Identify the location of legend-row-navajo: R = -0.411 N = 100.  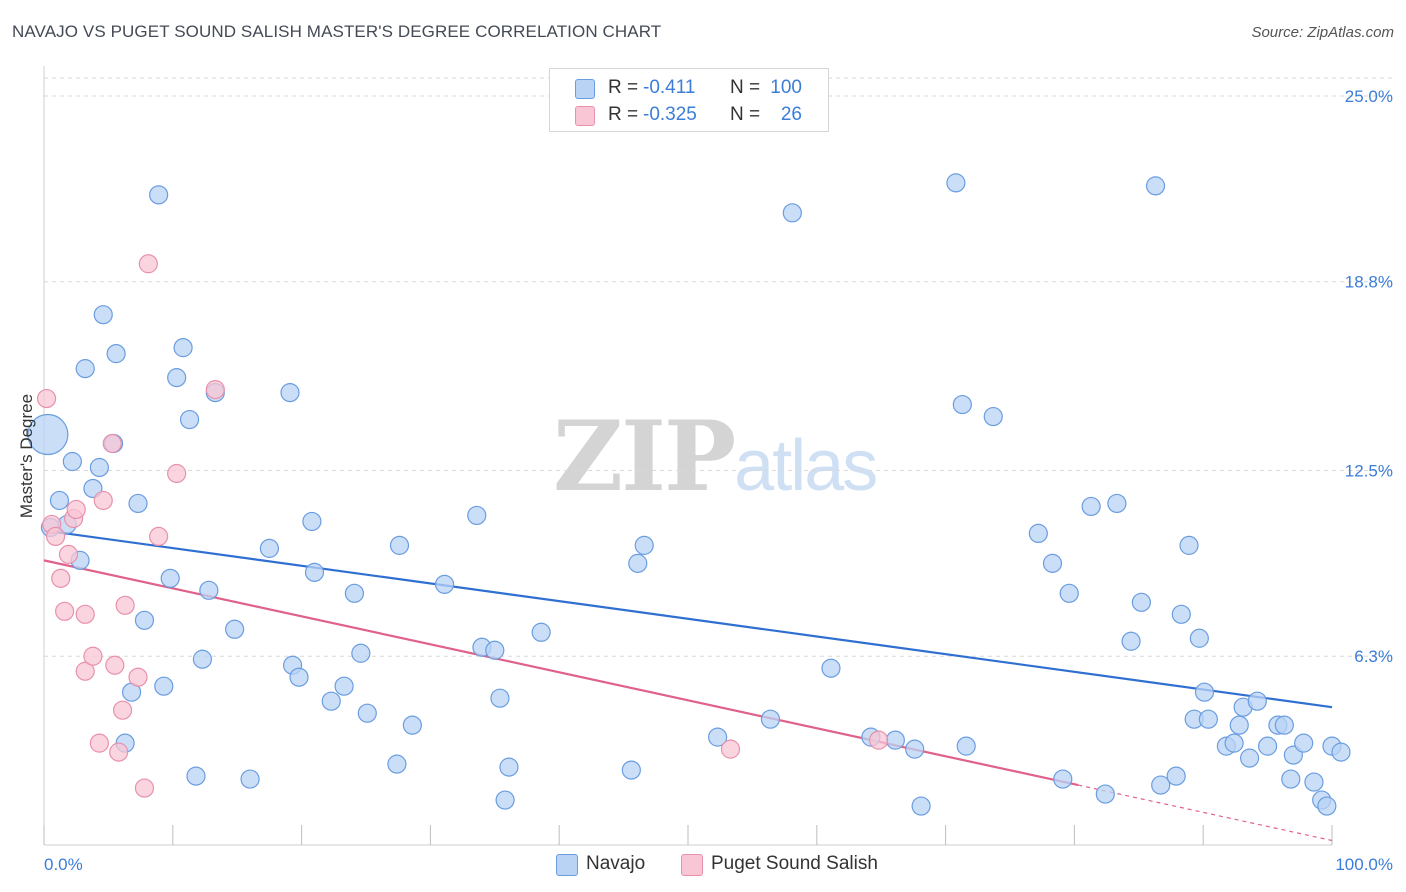
(689, 88).